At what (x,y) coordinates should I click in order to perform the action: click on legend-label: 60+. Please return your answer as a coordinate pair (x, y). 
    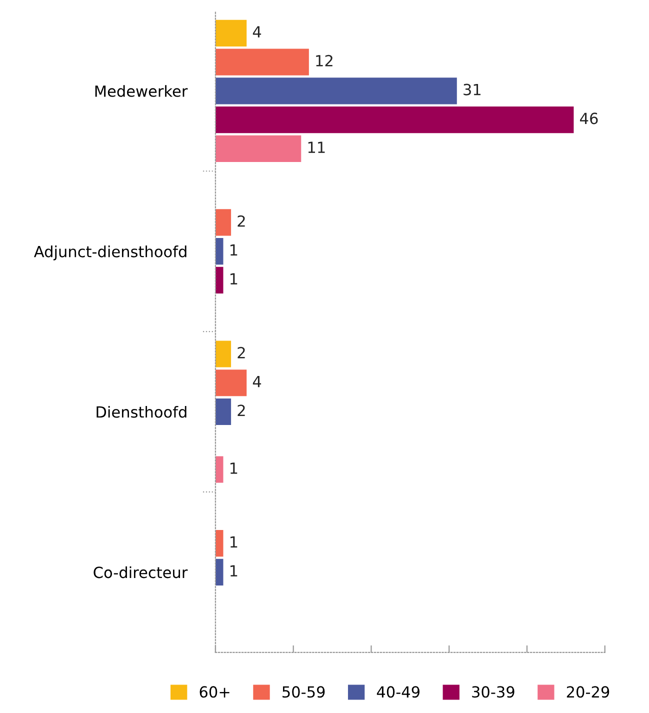
    Looking at the image, I should click on (215, 692).